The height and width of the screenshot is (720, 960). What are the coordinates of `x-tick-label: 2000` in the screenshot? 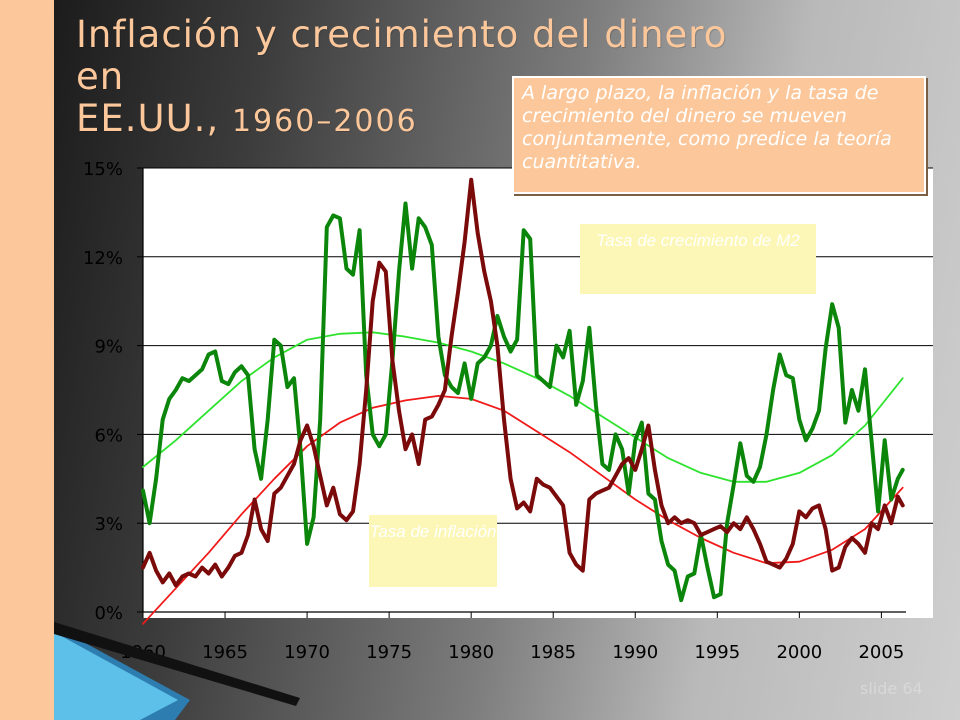 It's located at (799, 652).